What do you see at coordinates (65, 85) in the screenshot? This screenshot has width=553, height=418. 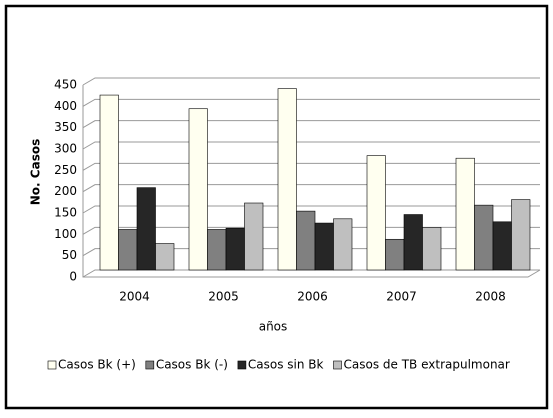 I see `y-tick-label: 450` at bounding box center [65, 85].